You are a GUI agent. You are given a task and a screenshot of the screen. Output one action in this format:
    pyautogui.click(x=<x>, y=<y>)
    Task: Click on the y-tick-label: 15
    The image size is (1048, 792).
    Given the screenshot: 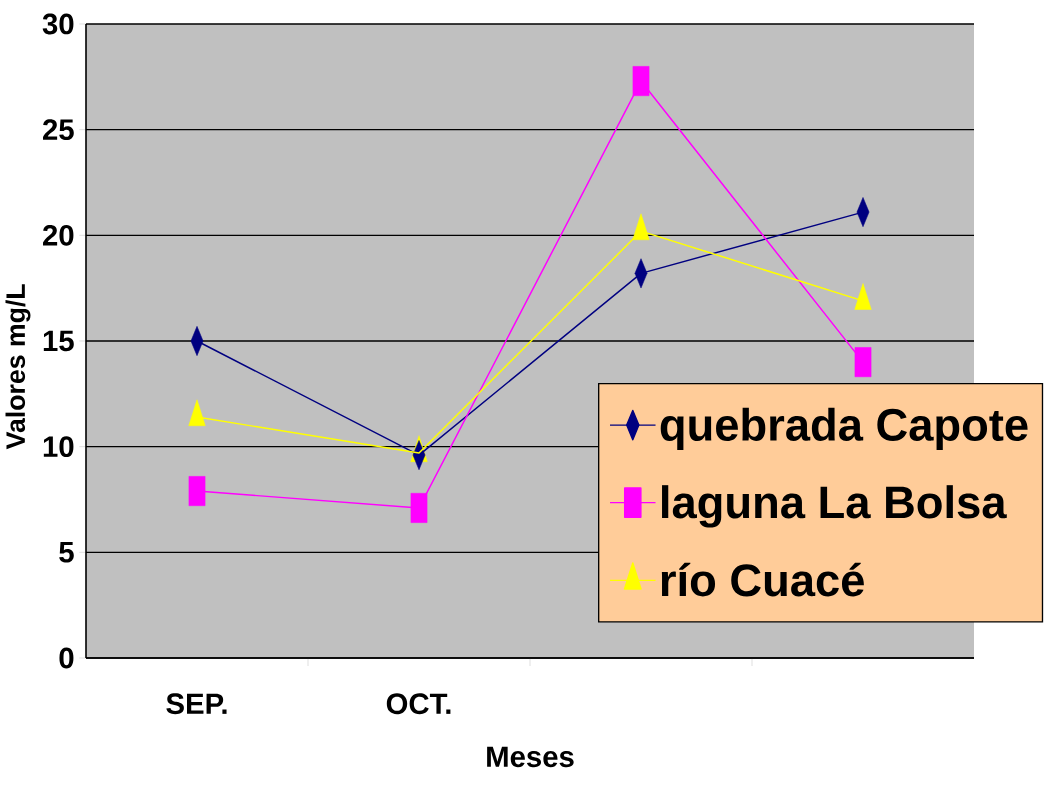 What is the action you would take?
    pyautogui.click(x=58, y=341)
    